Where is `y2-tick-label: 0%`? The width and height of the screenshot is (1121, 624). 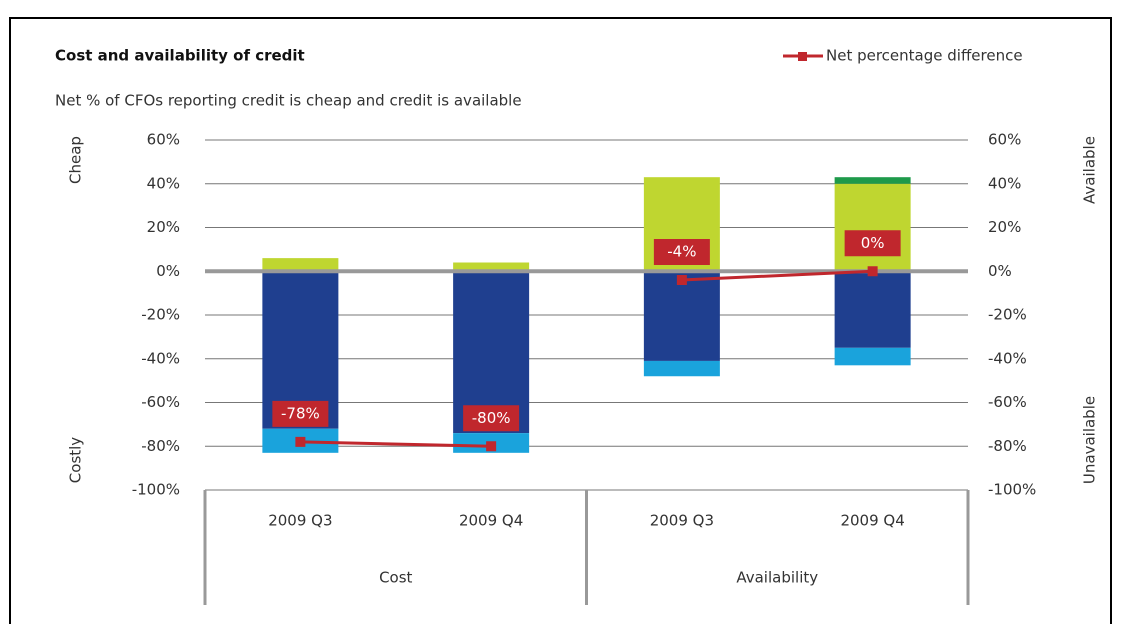 y2-tick-label: 0% is located at coordinates (1000, 271).